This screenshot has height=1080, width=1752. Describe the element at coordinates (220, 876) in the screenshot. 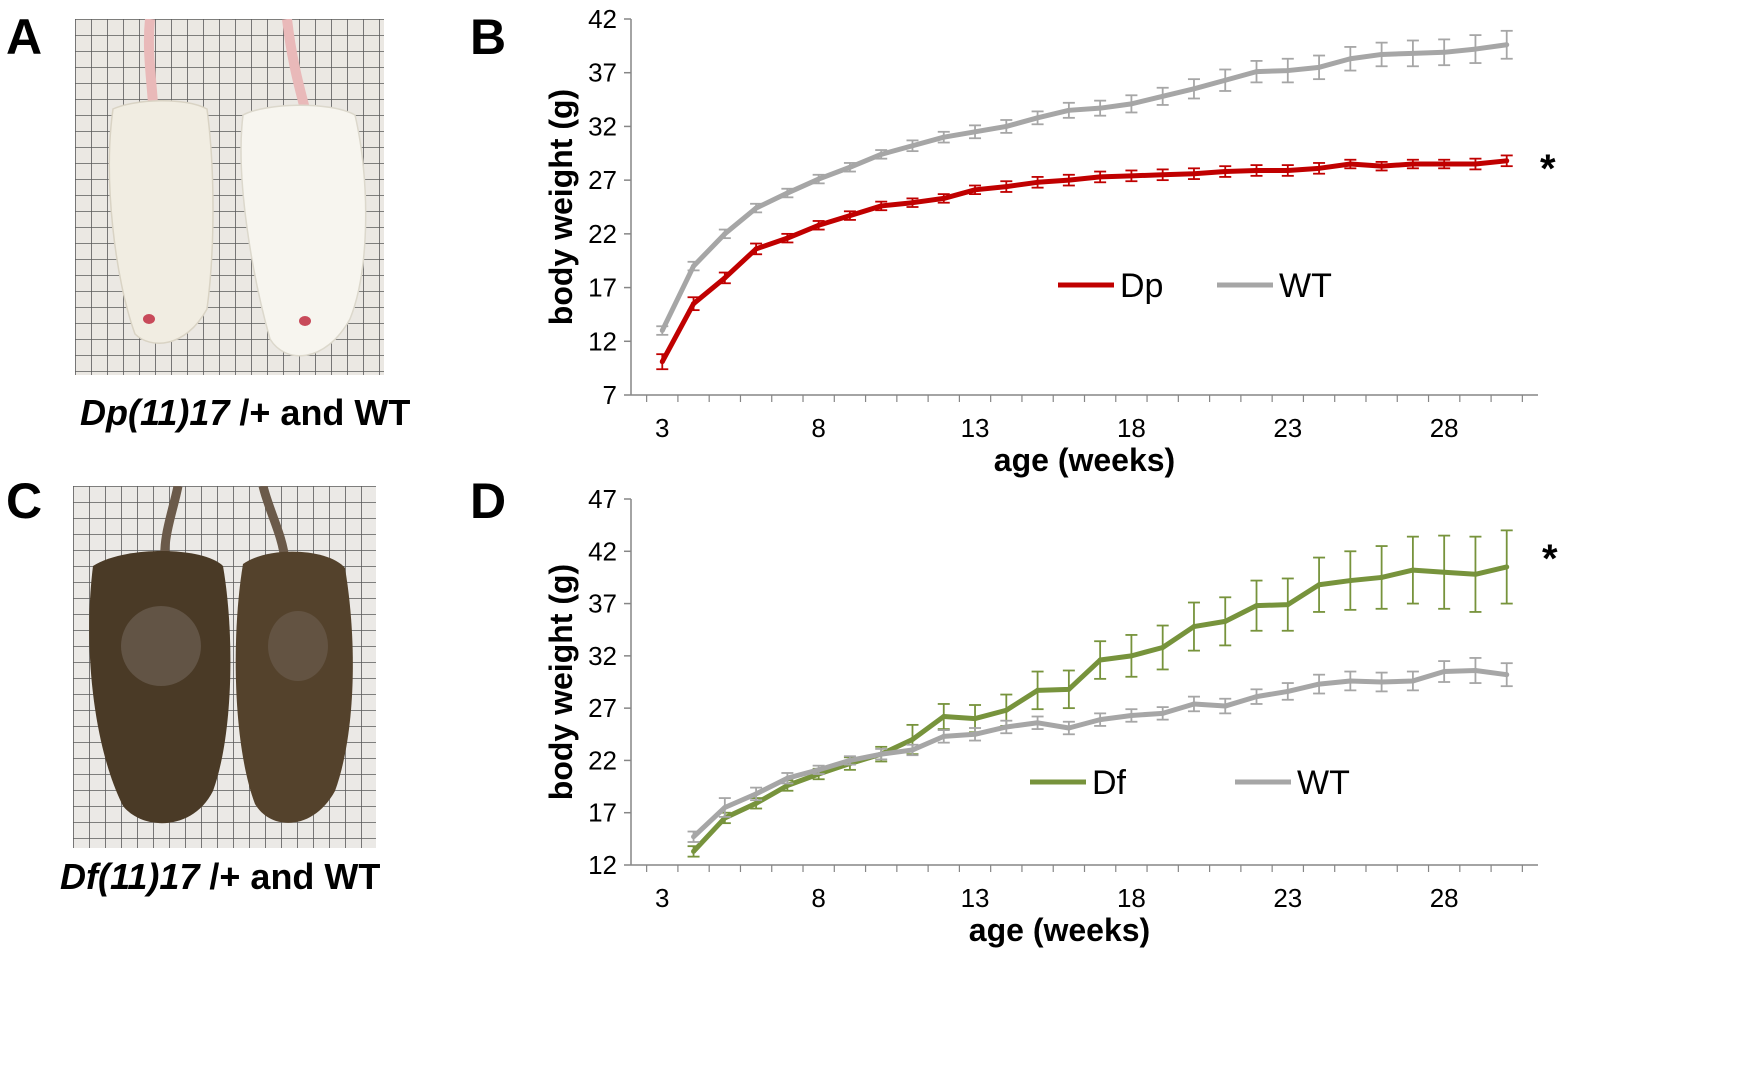

I see `caption-c: Df(11)17 /+ and WT` at that location.